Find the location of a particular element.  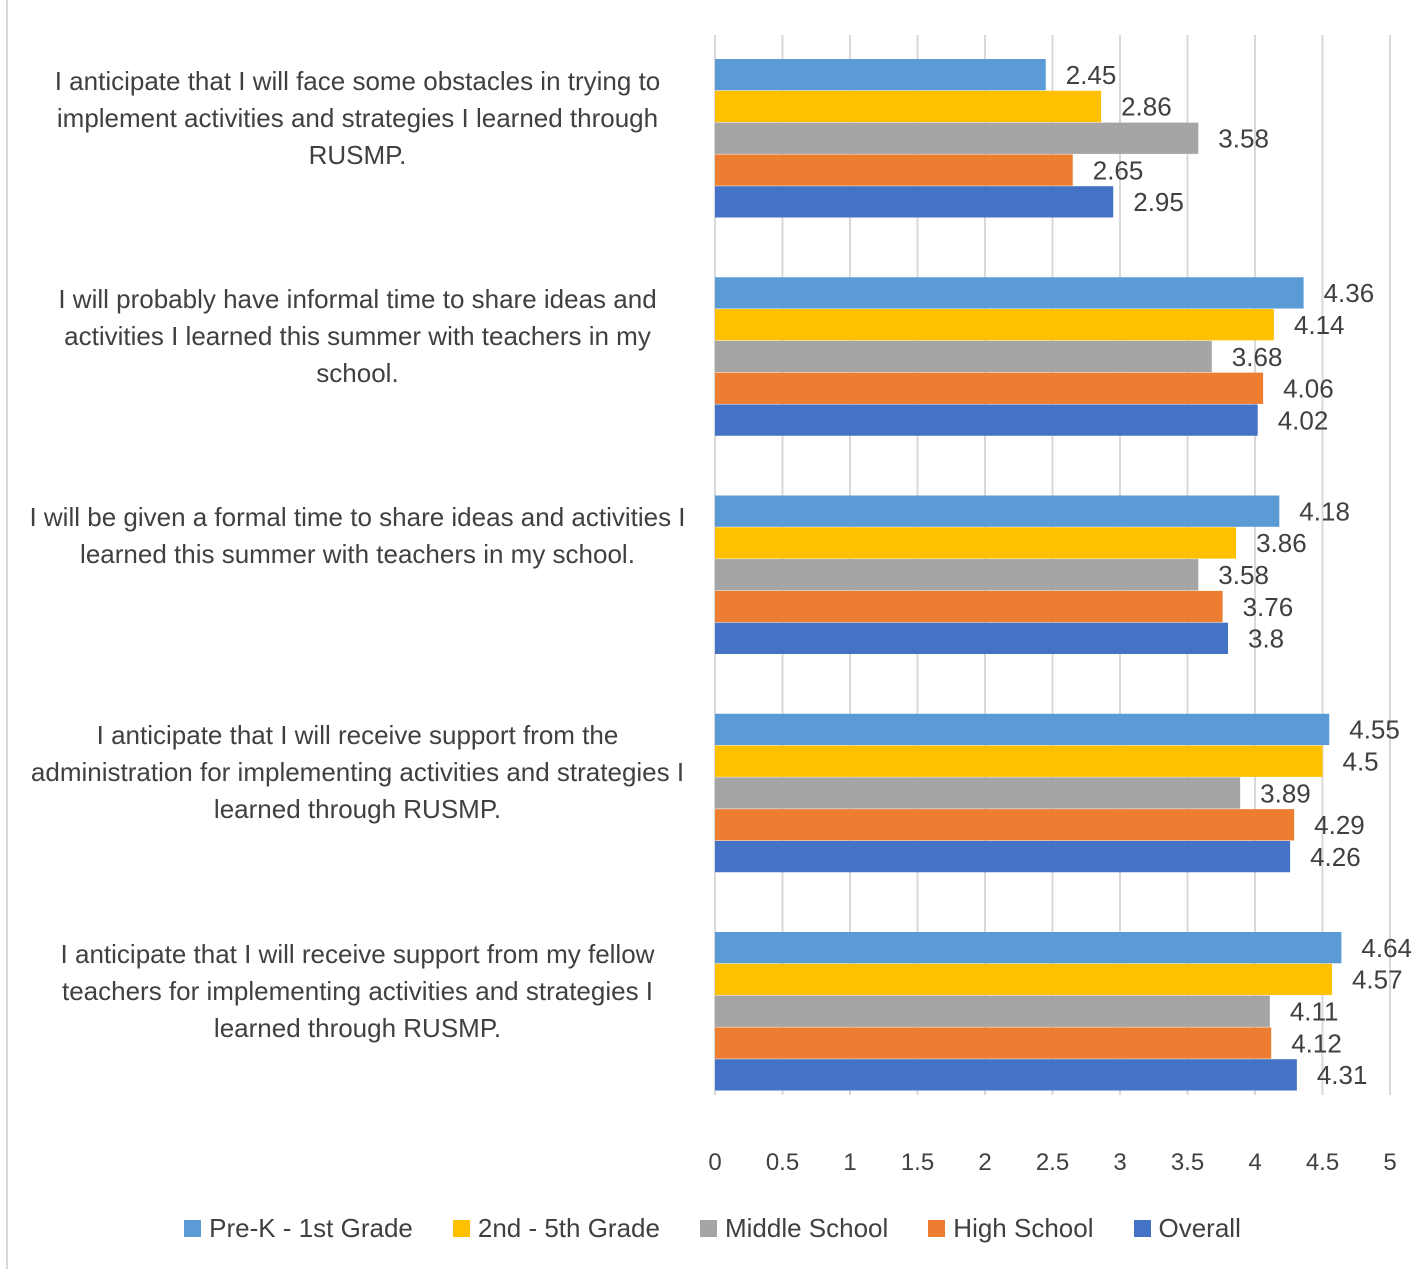

data-label: 2.86 is located at coordinates (1146, 107).